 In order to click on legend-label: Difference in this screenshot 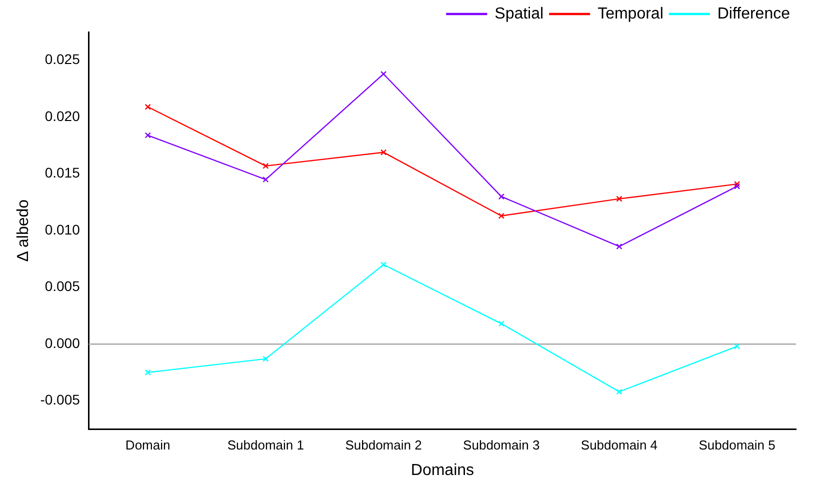, I will do `click(753, 13)`.